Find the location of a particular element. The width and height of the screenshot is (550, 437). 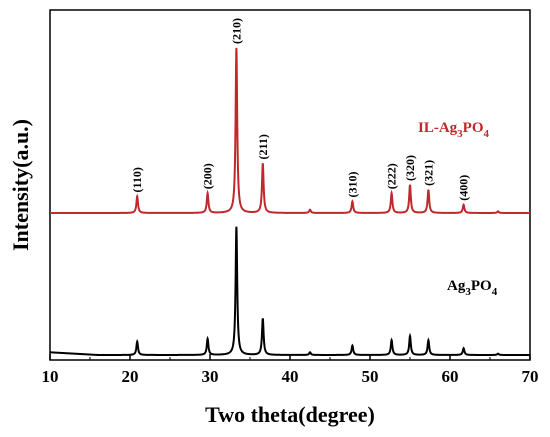

y-axis-title: Intensity(a.u.) is located at coordinates (20, 185).